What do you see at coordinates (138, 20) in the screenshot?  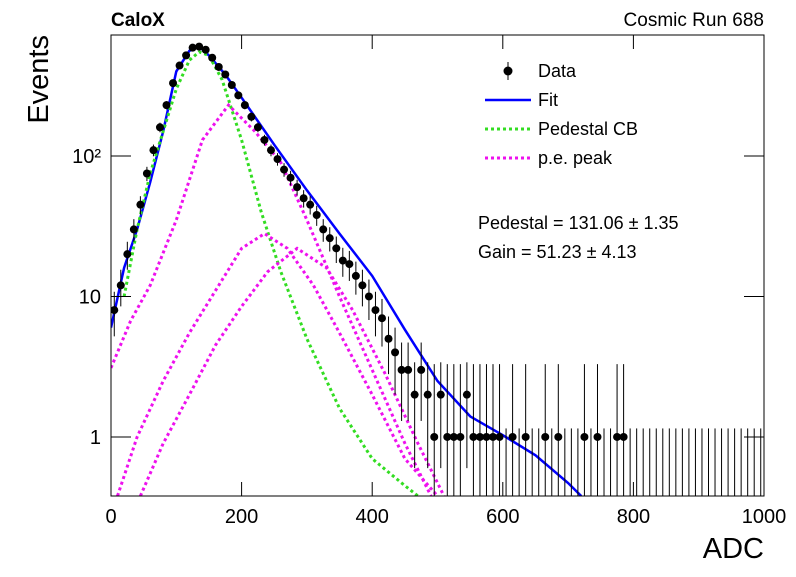 I see `chart-title: CaloX` at bounding box center [138, 20].